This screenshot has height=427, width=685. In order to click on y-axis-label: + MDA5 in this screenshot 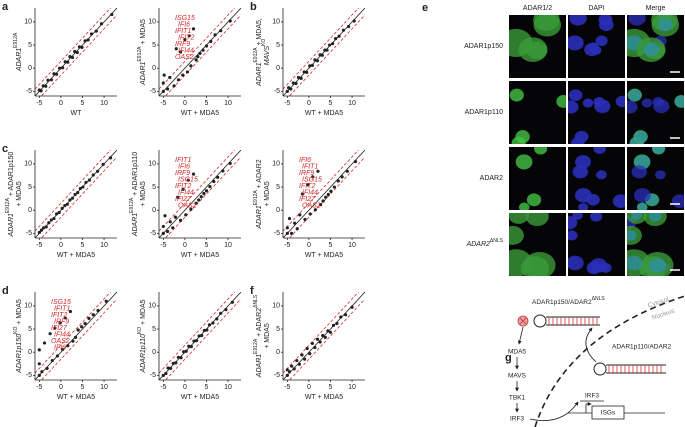, I will do `click(143, 194)`.